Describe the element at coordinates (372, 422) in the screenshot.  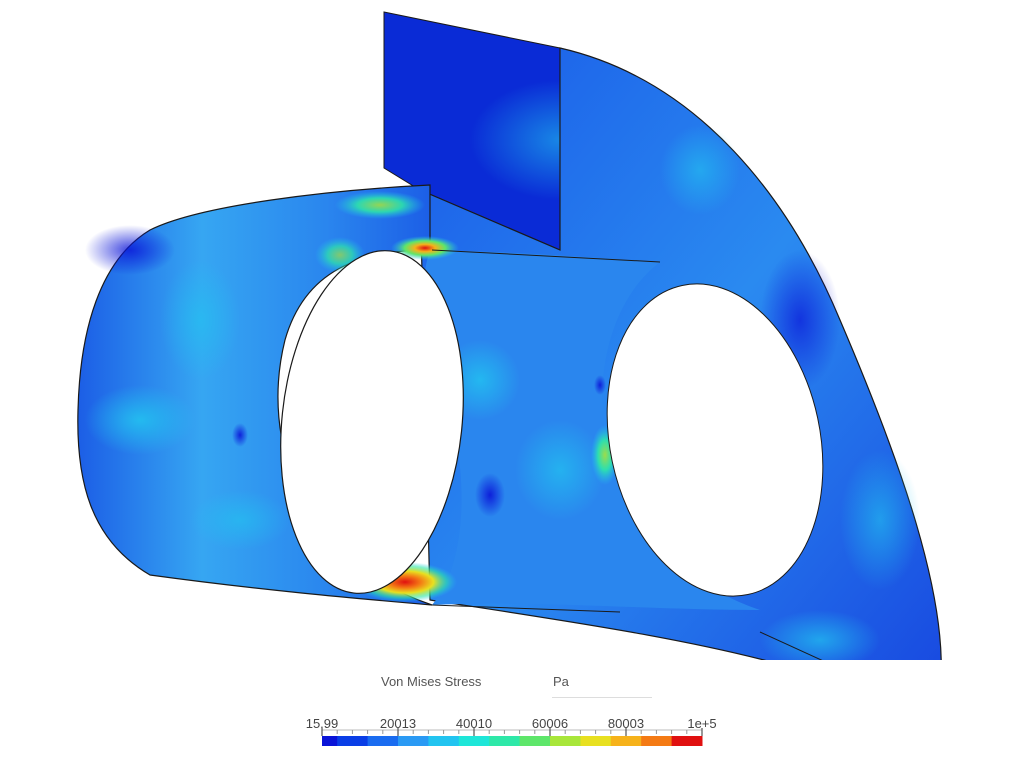
I see `front-bore-hole` at that location.